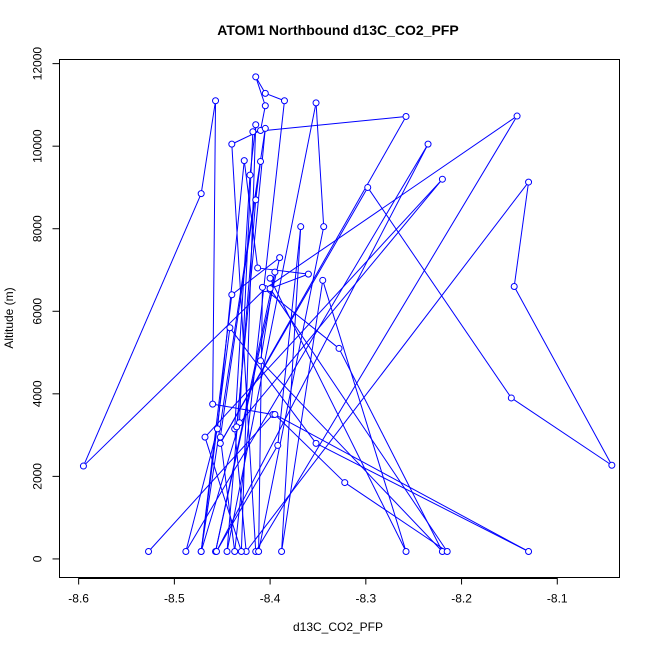  I want to click on x-axis-label: d13C_CO2_PFP, so click(338, 627).